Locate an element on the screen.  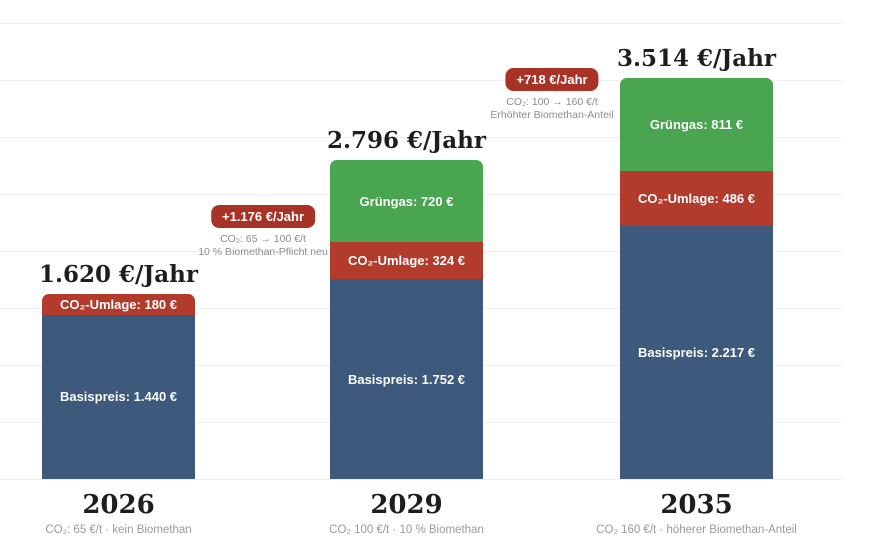
year-label: 2035 is located at coordinates (696, 505).